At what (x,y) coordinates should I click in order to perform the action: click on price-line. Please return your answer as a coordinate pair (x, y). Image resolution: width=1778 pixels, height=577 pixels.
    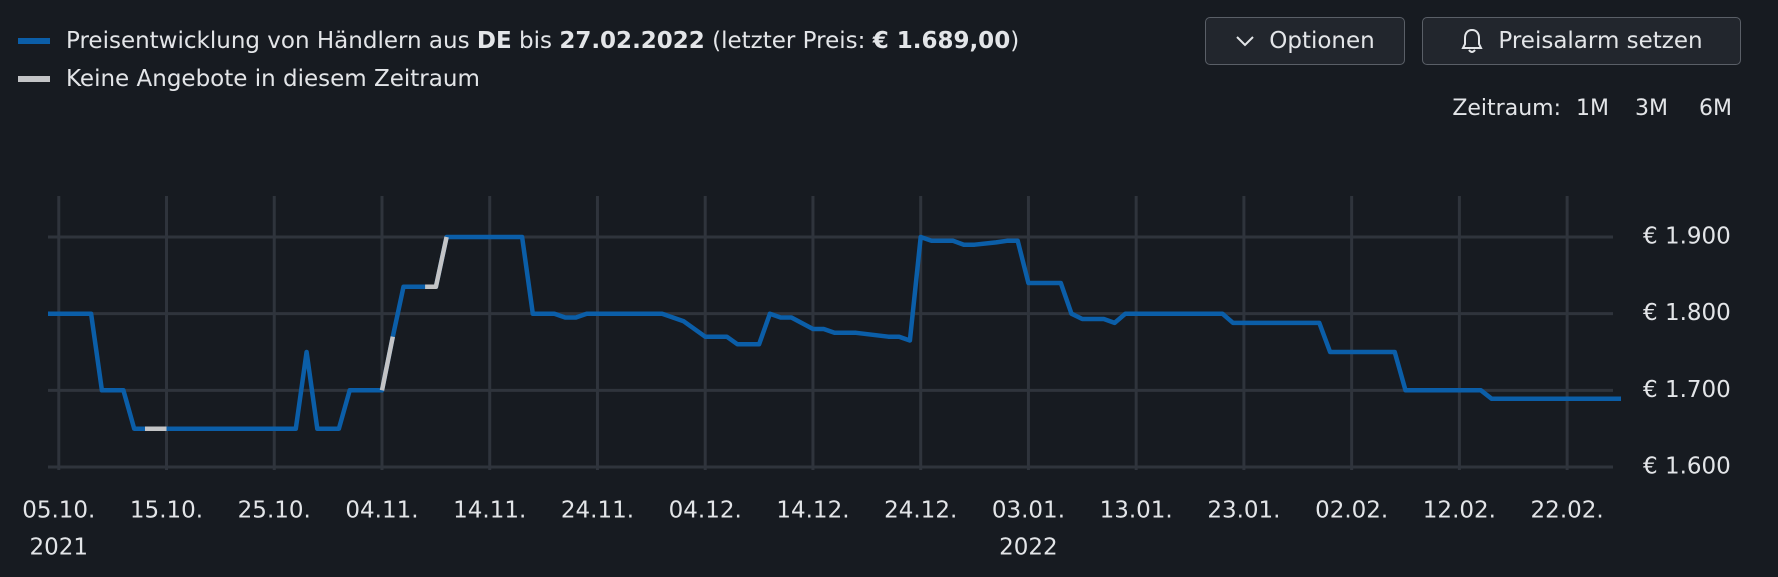
    Looking at the image, I should click on (297, 333).